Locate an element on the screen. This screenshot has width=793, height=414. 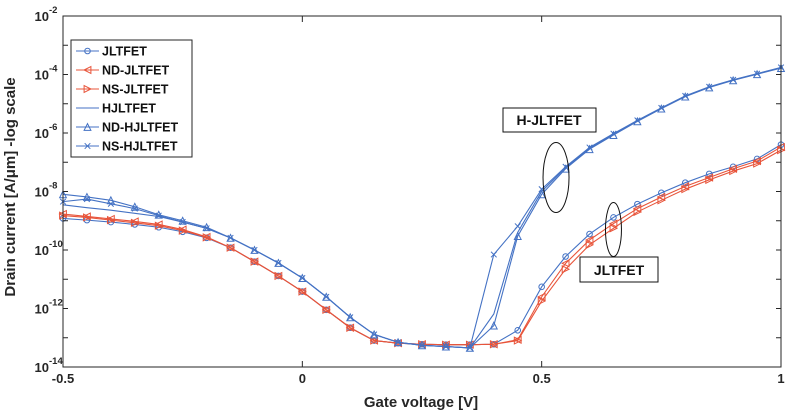
annotation-layer: H-JLTFET JLTFET is located at coordinates (580, 195).